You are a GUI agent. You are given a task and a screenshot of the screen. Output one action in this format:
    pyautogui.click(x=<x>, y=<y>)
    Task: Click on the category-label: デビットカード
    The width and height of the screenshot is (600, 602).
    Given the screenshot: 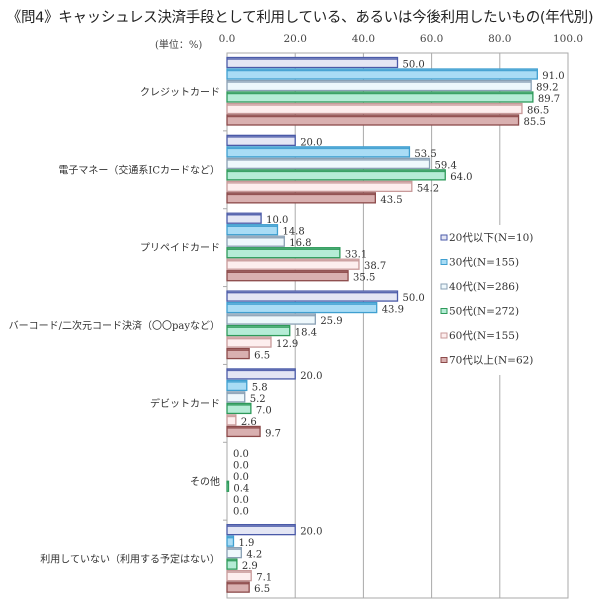 What is the action you would take?
    pyautogui.click(x=185, y=403)
    